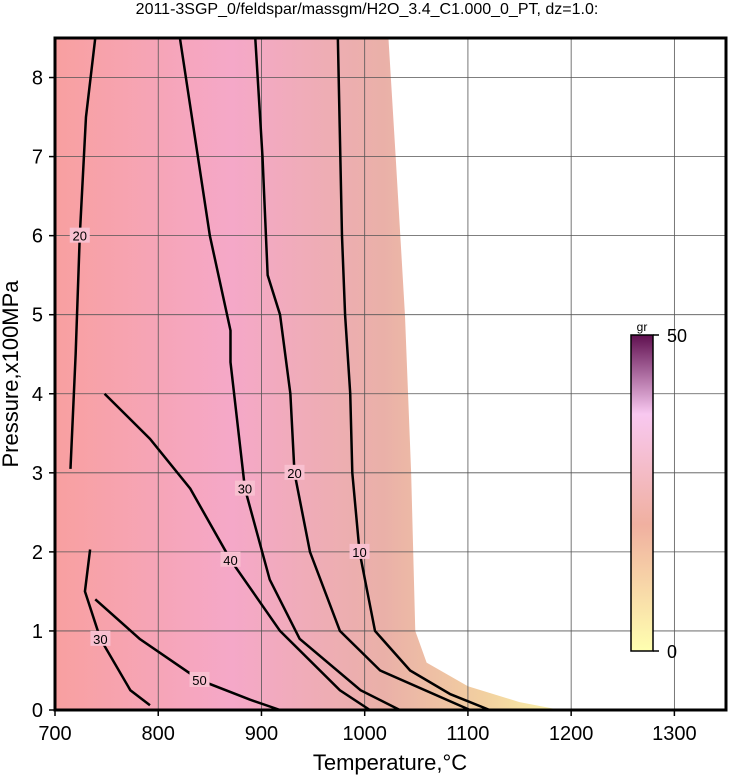 The image size is (734, 781). I want to click on colorbar-tick-label: 50, so click(677, 336).